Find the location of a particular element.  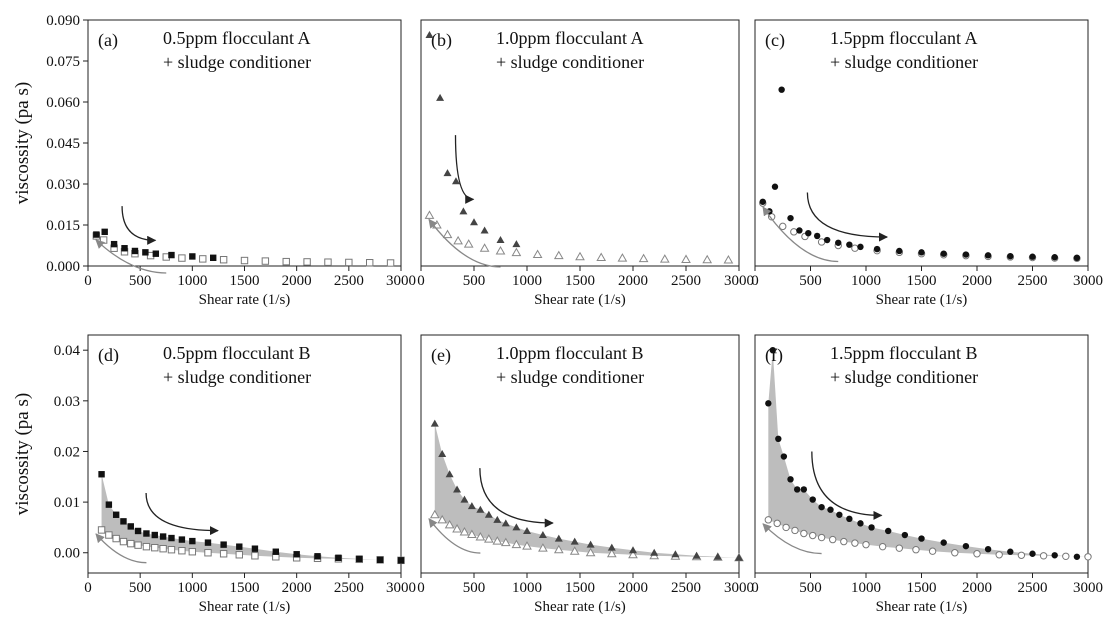

y-tick-label: 0.04 is located at coordinates (67, 351).